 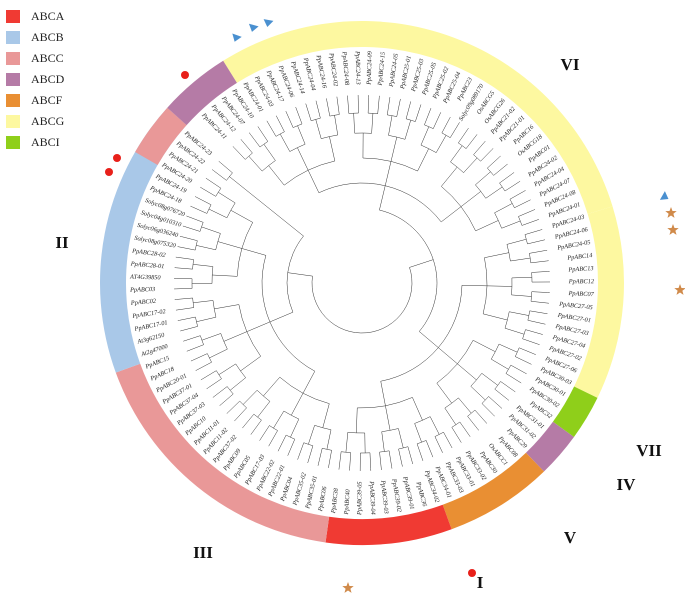 What do you see at coordinates (372, 497) in the screenshot?
I see `leaf-label: PpABC39-04` at bounding box center [372, 497].